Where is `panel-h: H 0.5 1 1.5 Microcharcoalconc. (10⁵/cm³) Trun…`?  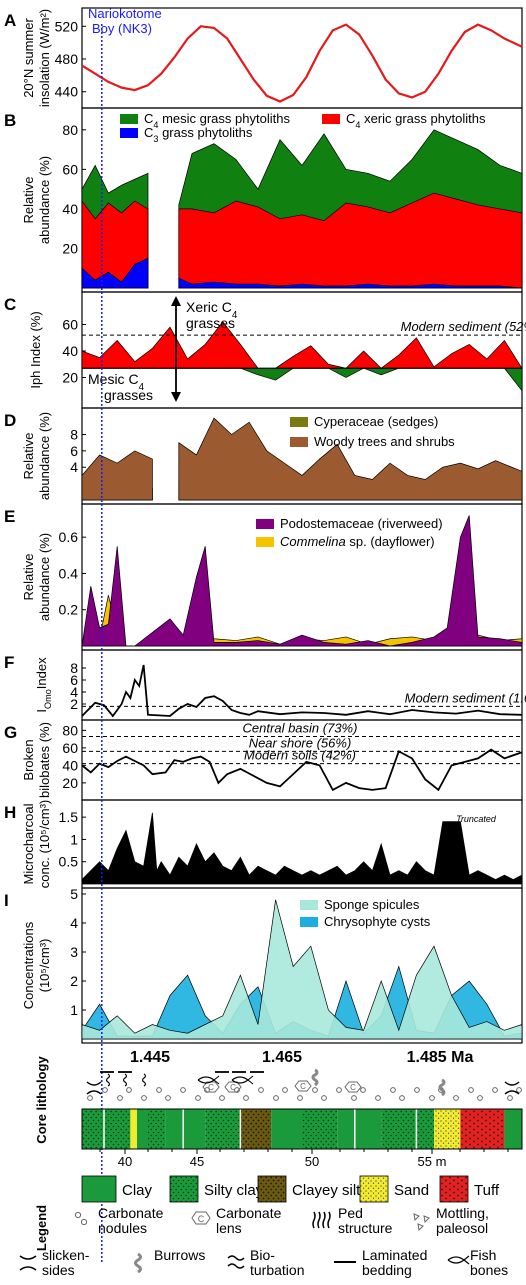 panel-h: H 0.5 1 1.5 Microcharcoalconc. (10⁵/cm³) Trun… is located at coordinates (263, 844).